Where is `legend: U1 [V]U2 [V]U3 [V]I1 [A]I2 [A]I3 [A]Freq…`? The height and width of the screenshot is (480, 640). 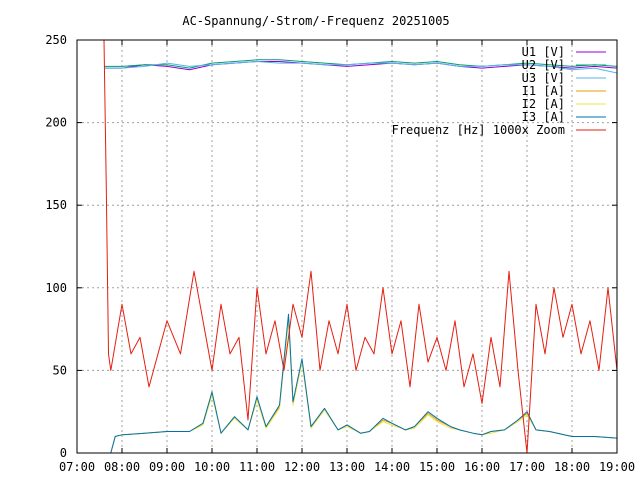
legend: U1 [V]U2 [V]U3 [V]I1 [A]I2 [A]I3 [A]Freq… is located at coordinates (499, 91).